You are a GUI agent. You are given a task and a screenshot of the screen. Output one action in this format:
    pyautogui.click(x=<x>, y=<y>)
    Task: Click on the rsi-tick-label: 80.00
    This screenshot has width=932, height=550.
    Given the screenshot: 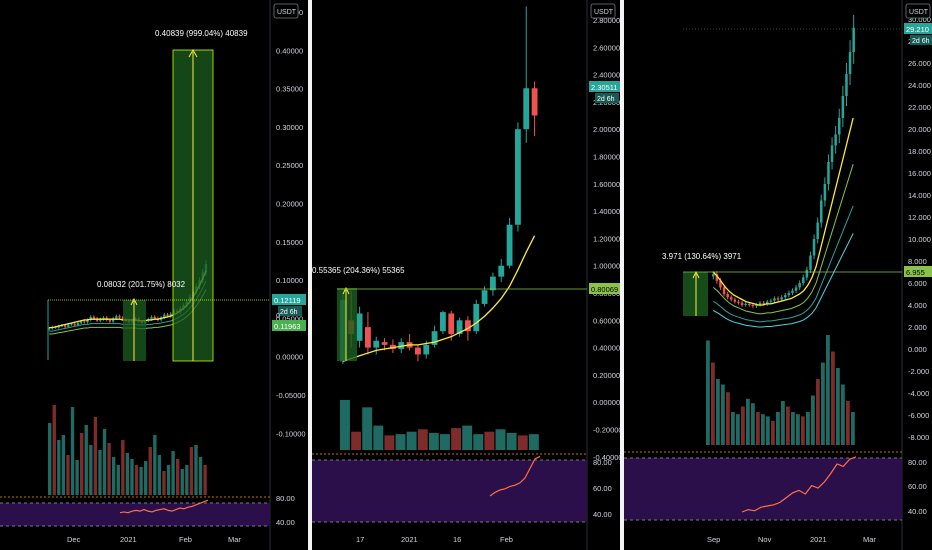 What is the action you would take?
    pyautogui.click(x=602, y=462)
    